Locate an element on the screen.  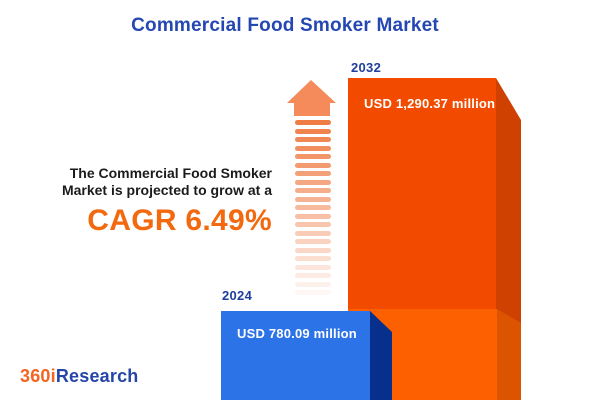
logo-research: Research is located at coordinates (97, 376).